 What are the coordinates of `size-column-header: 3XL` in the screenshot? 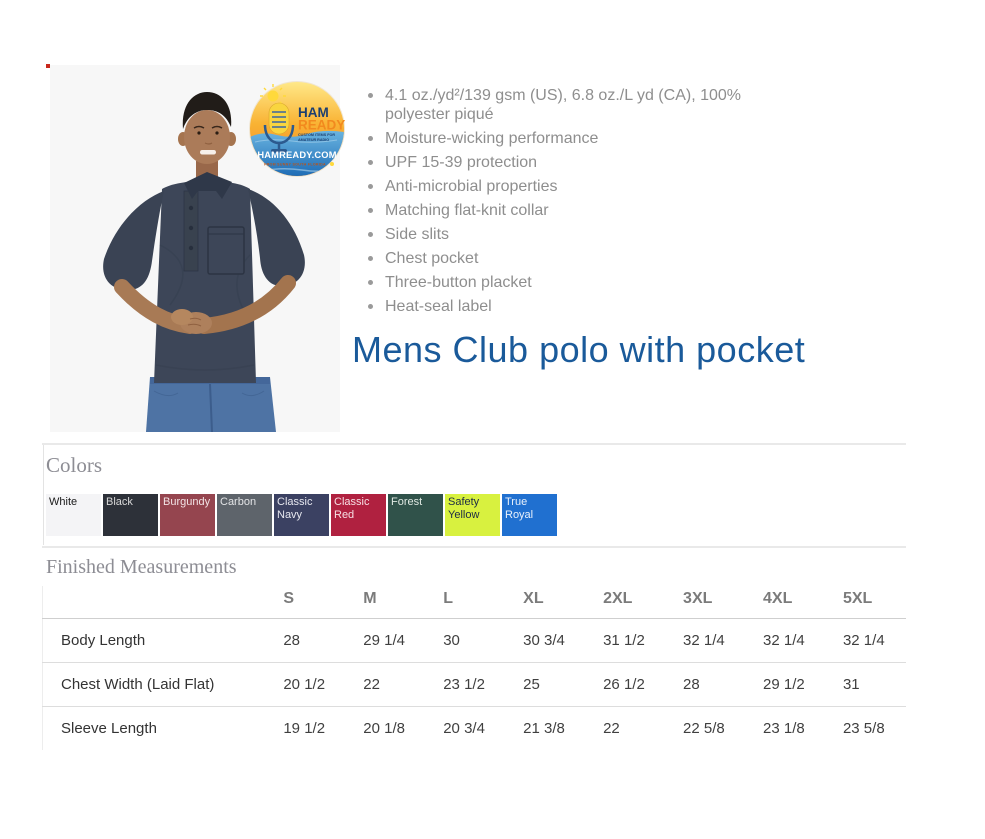 It's located at (698, 598).